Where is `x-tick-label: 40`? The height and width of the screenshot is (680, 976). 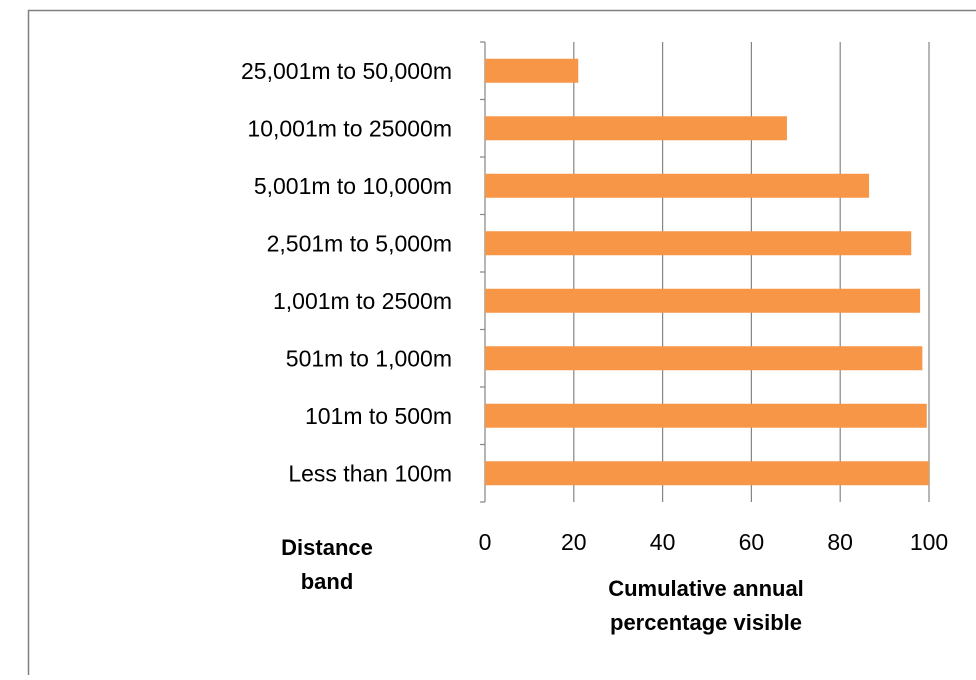 x-tick-label: 40 is located at coordinates (663, 542).